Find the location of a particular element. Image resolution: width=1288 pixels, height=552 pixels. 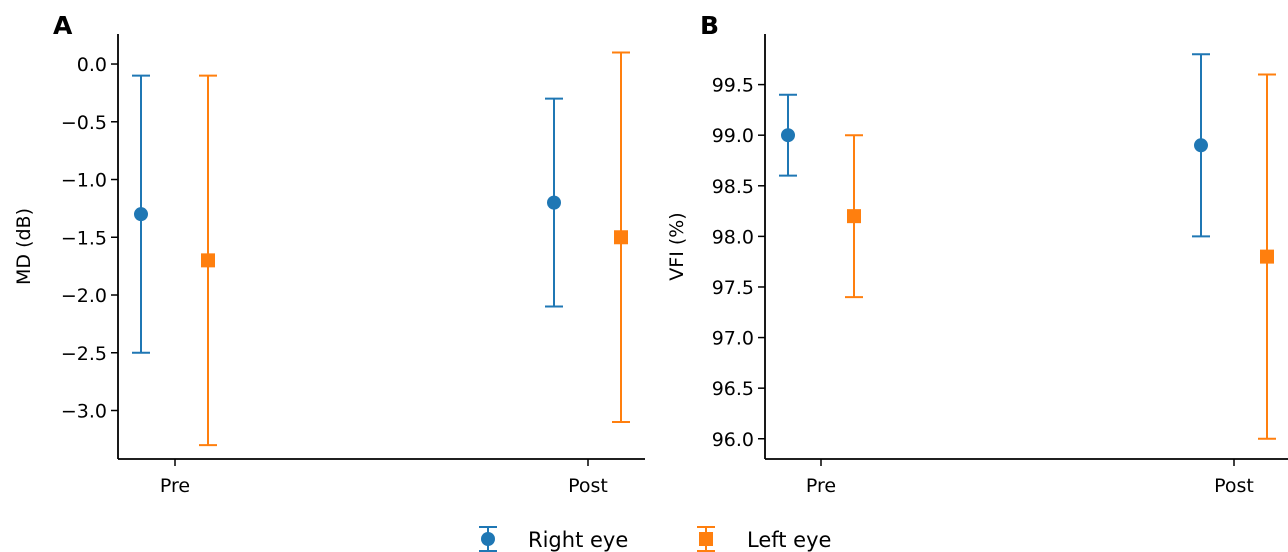

y-tick-label: 98.0 is located at coordinates (733, 237).